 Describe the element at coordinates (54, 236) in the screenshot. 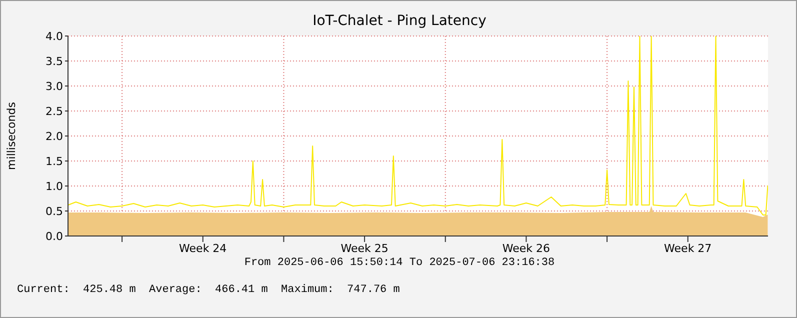

I see `y-tick-label: 0.0` at that location.